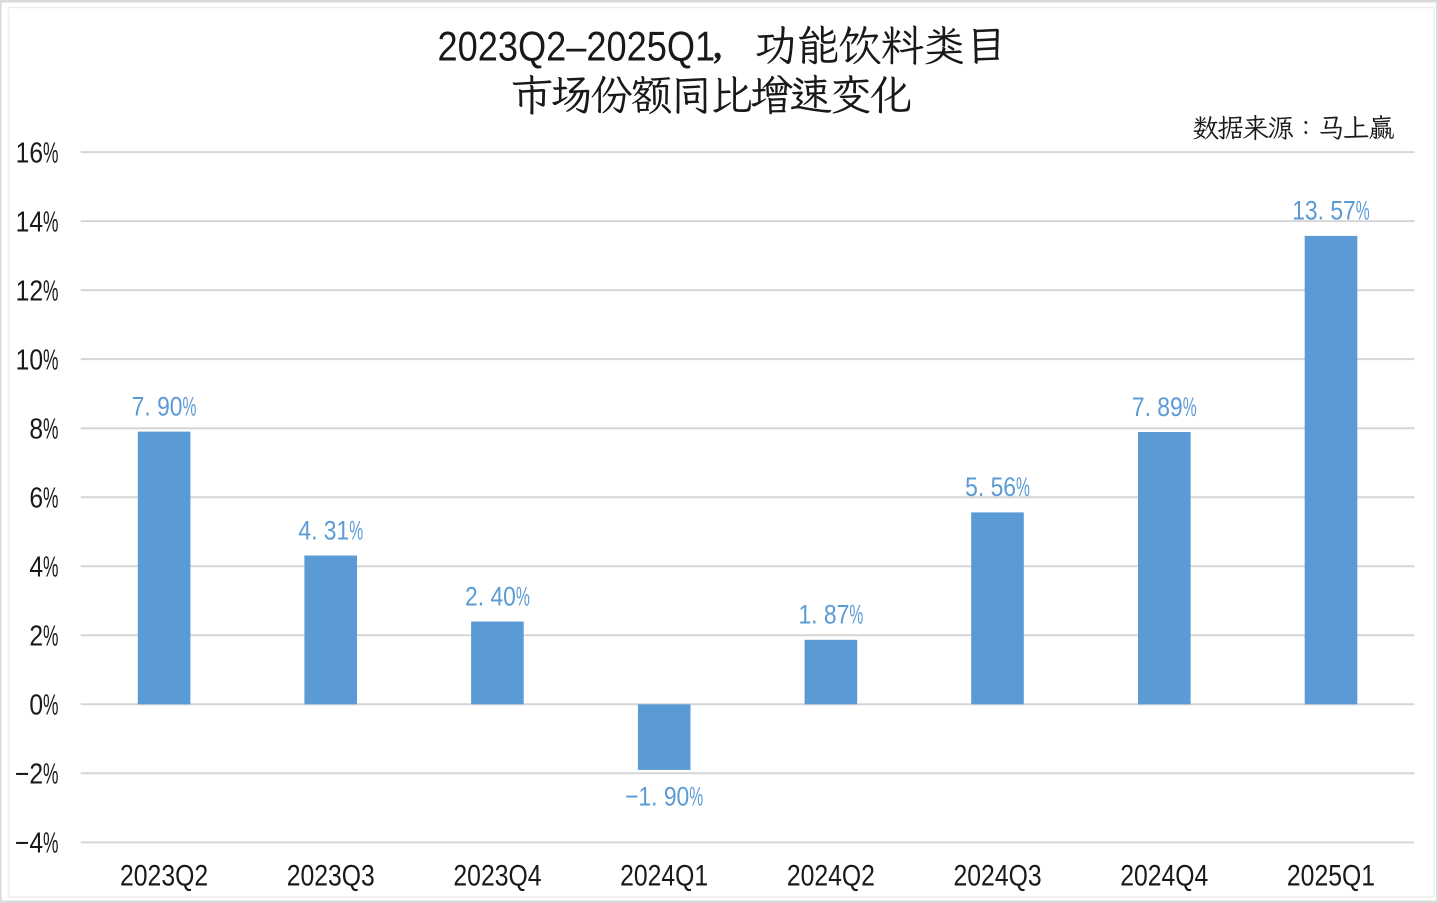 The height and width of the screenshot is (903, 1438). I want to click on svg-text: −4, so click(29, 843).